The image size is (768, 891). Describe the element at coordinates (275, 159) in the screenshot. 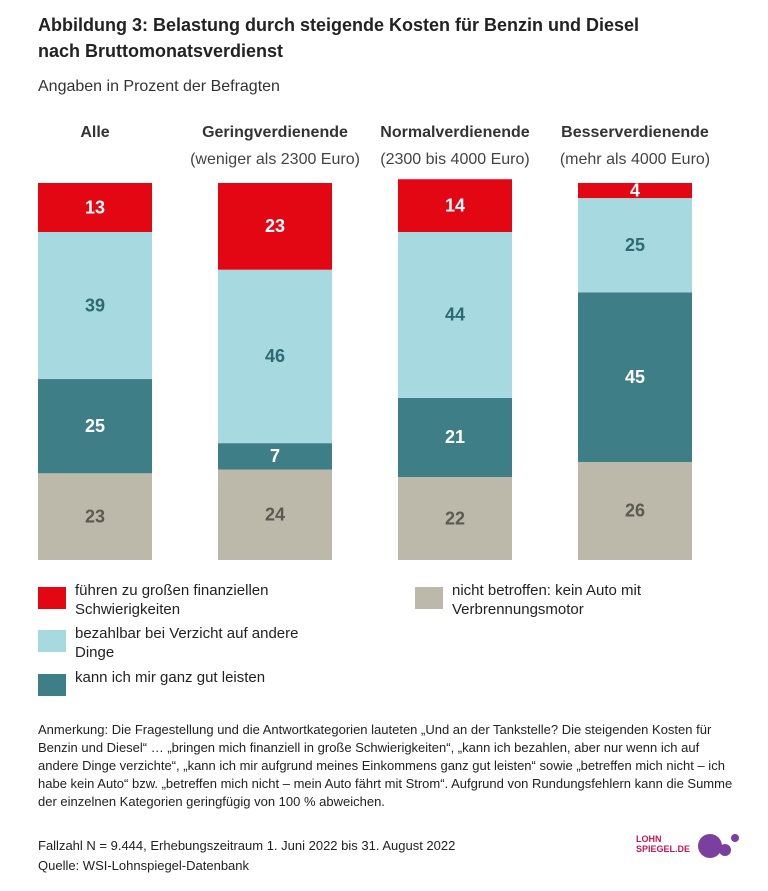

I see `category-subtitle: (weniger als 2300 Euro)` at that location.